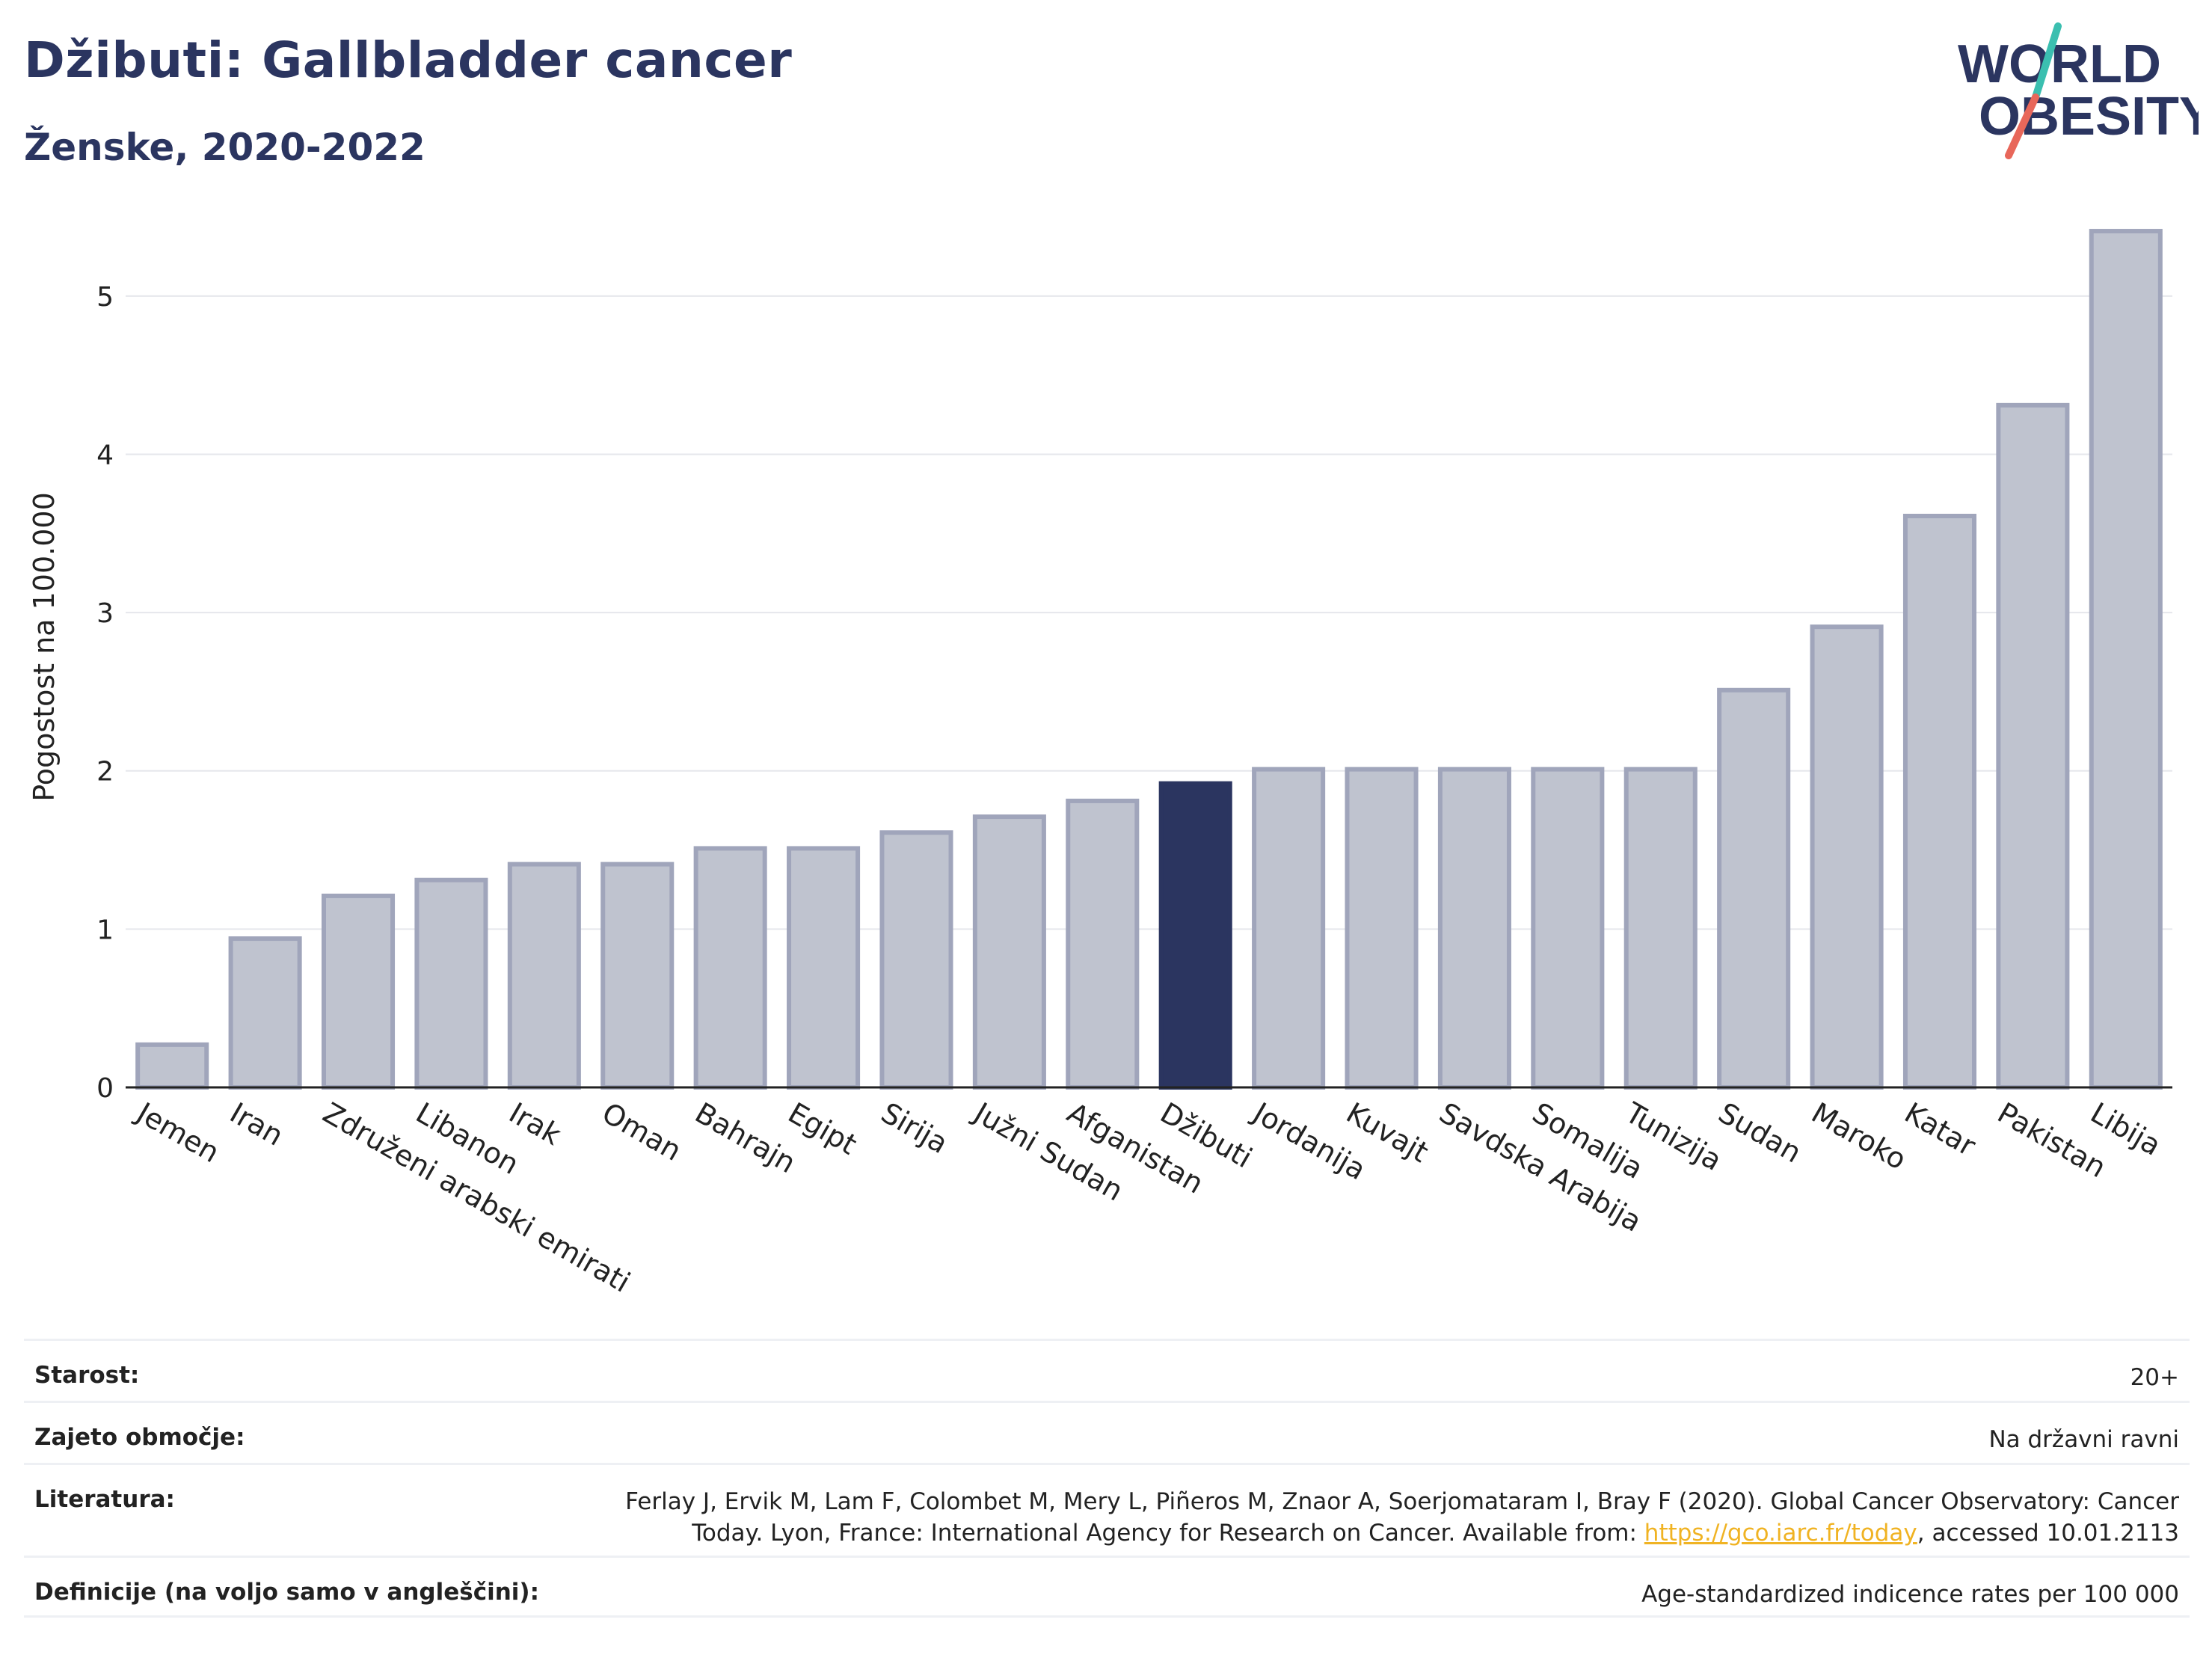 The width and height of the screenshot is (2212, 1655). What do you see at coordinates (1940, 1129) in the screenshot?
I see `x-tick-label: Katar` at bounding box center [1940, 1129].